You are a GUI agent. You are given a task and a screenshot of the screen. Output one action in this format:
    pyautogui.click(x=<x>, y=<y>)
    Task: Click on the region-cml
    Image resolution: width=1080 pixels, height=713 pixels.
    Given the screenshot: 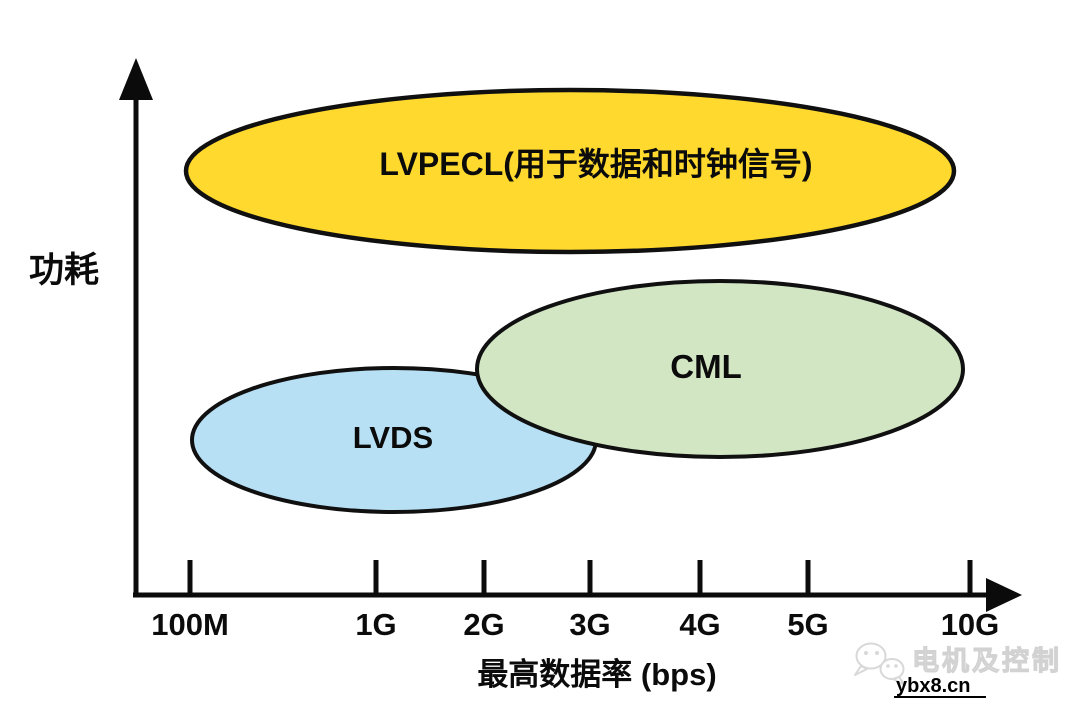 What is the action you would take?
    pyautogui.click(x=720, y=369)
    